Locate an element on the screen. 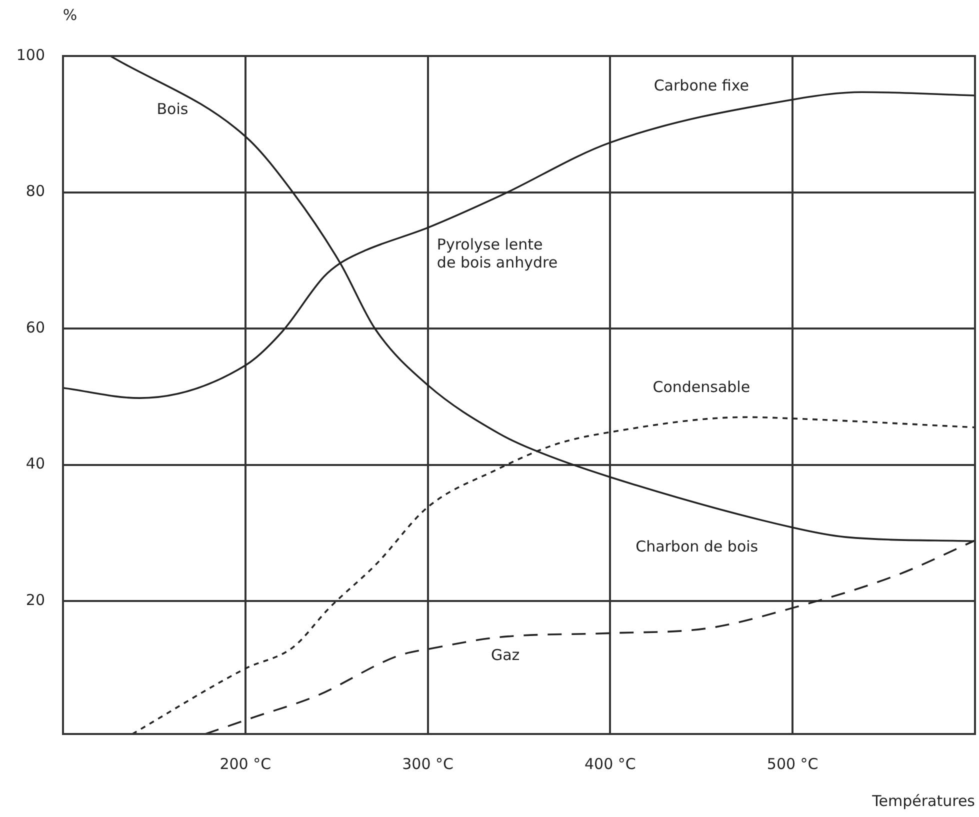  y-tick-label: 80 is located at coordinates (35, 191).